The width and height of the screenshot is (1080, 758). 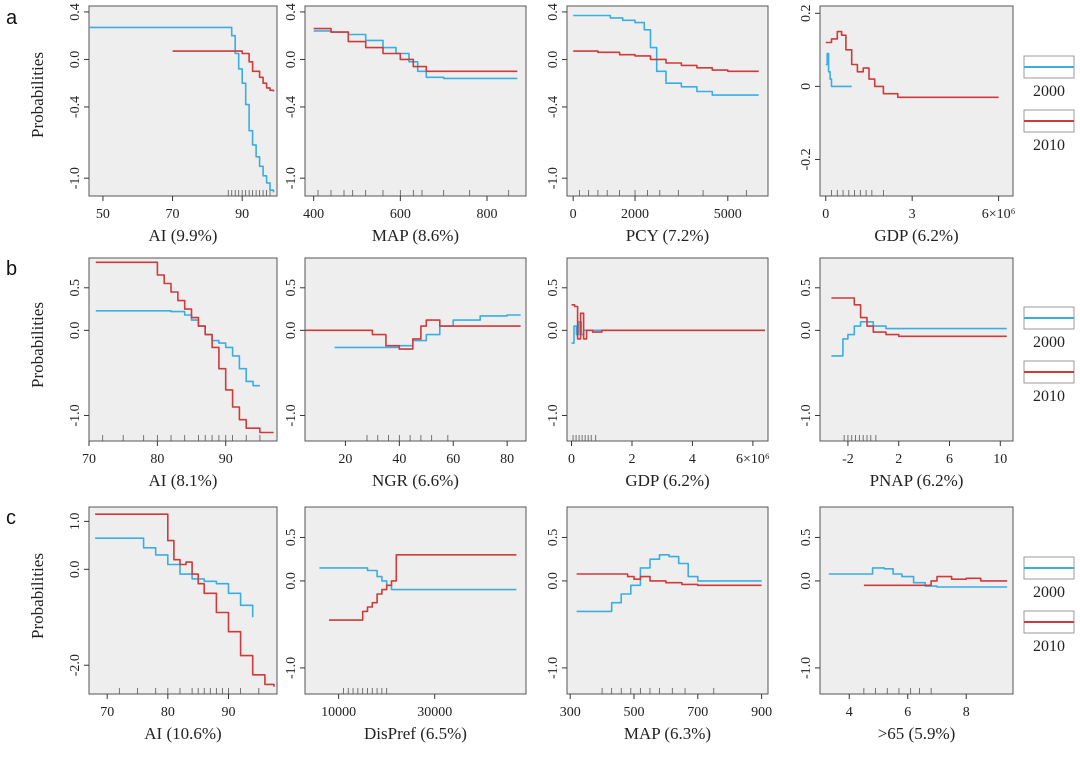 What do you see at coordinates (571, 459) in the screenshot?
I see `panel-7-xtick-label: 0` at bounding box center [571, 459].